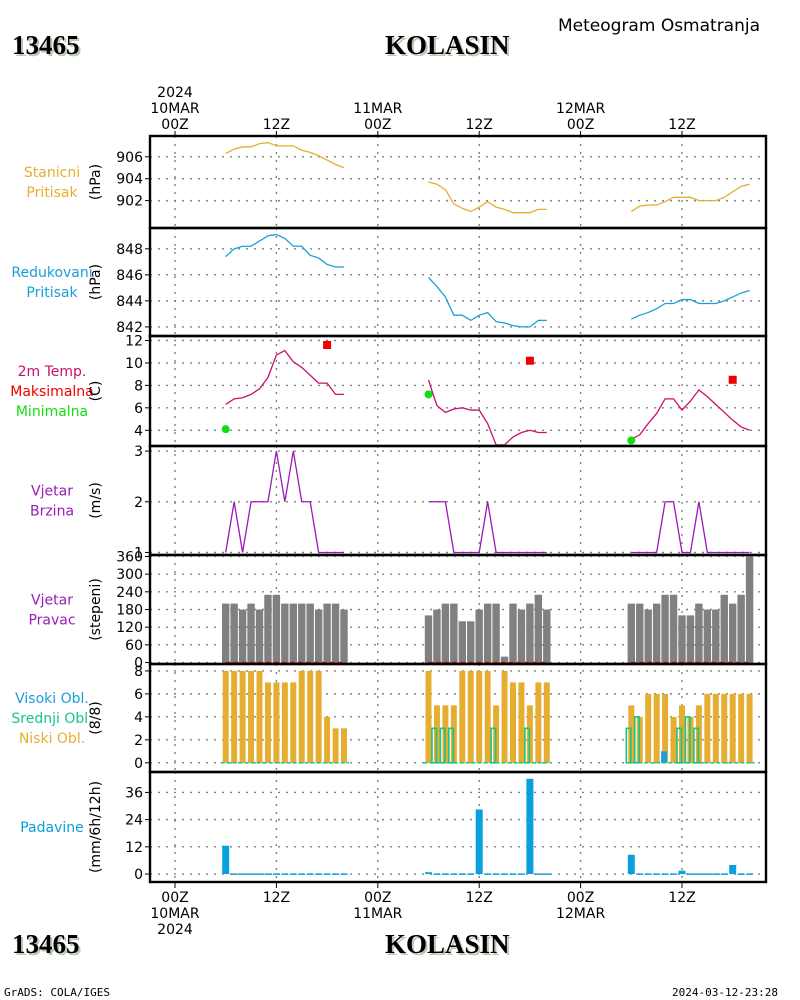  I want to click on x-tick-label-bottom: 2024, so click(175, 930).